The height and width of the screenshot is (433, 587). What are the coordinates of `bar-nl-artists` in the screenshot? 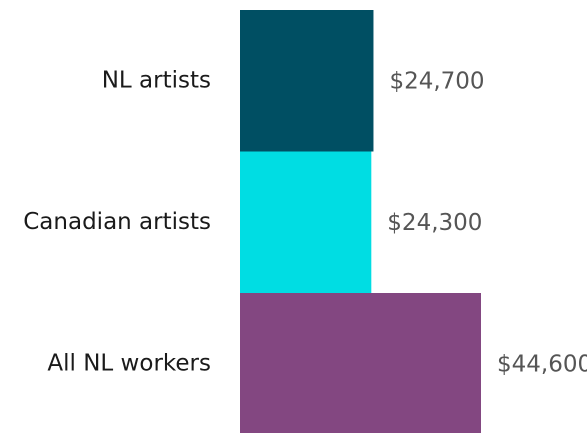 It's located at (307, 81).